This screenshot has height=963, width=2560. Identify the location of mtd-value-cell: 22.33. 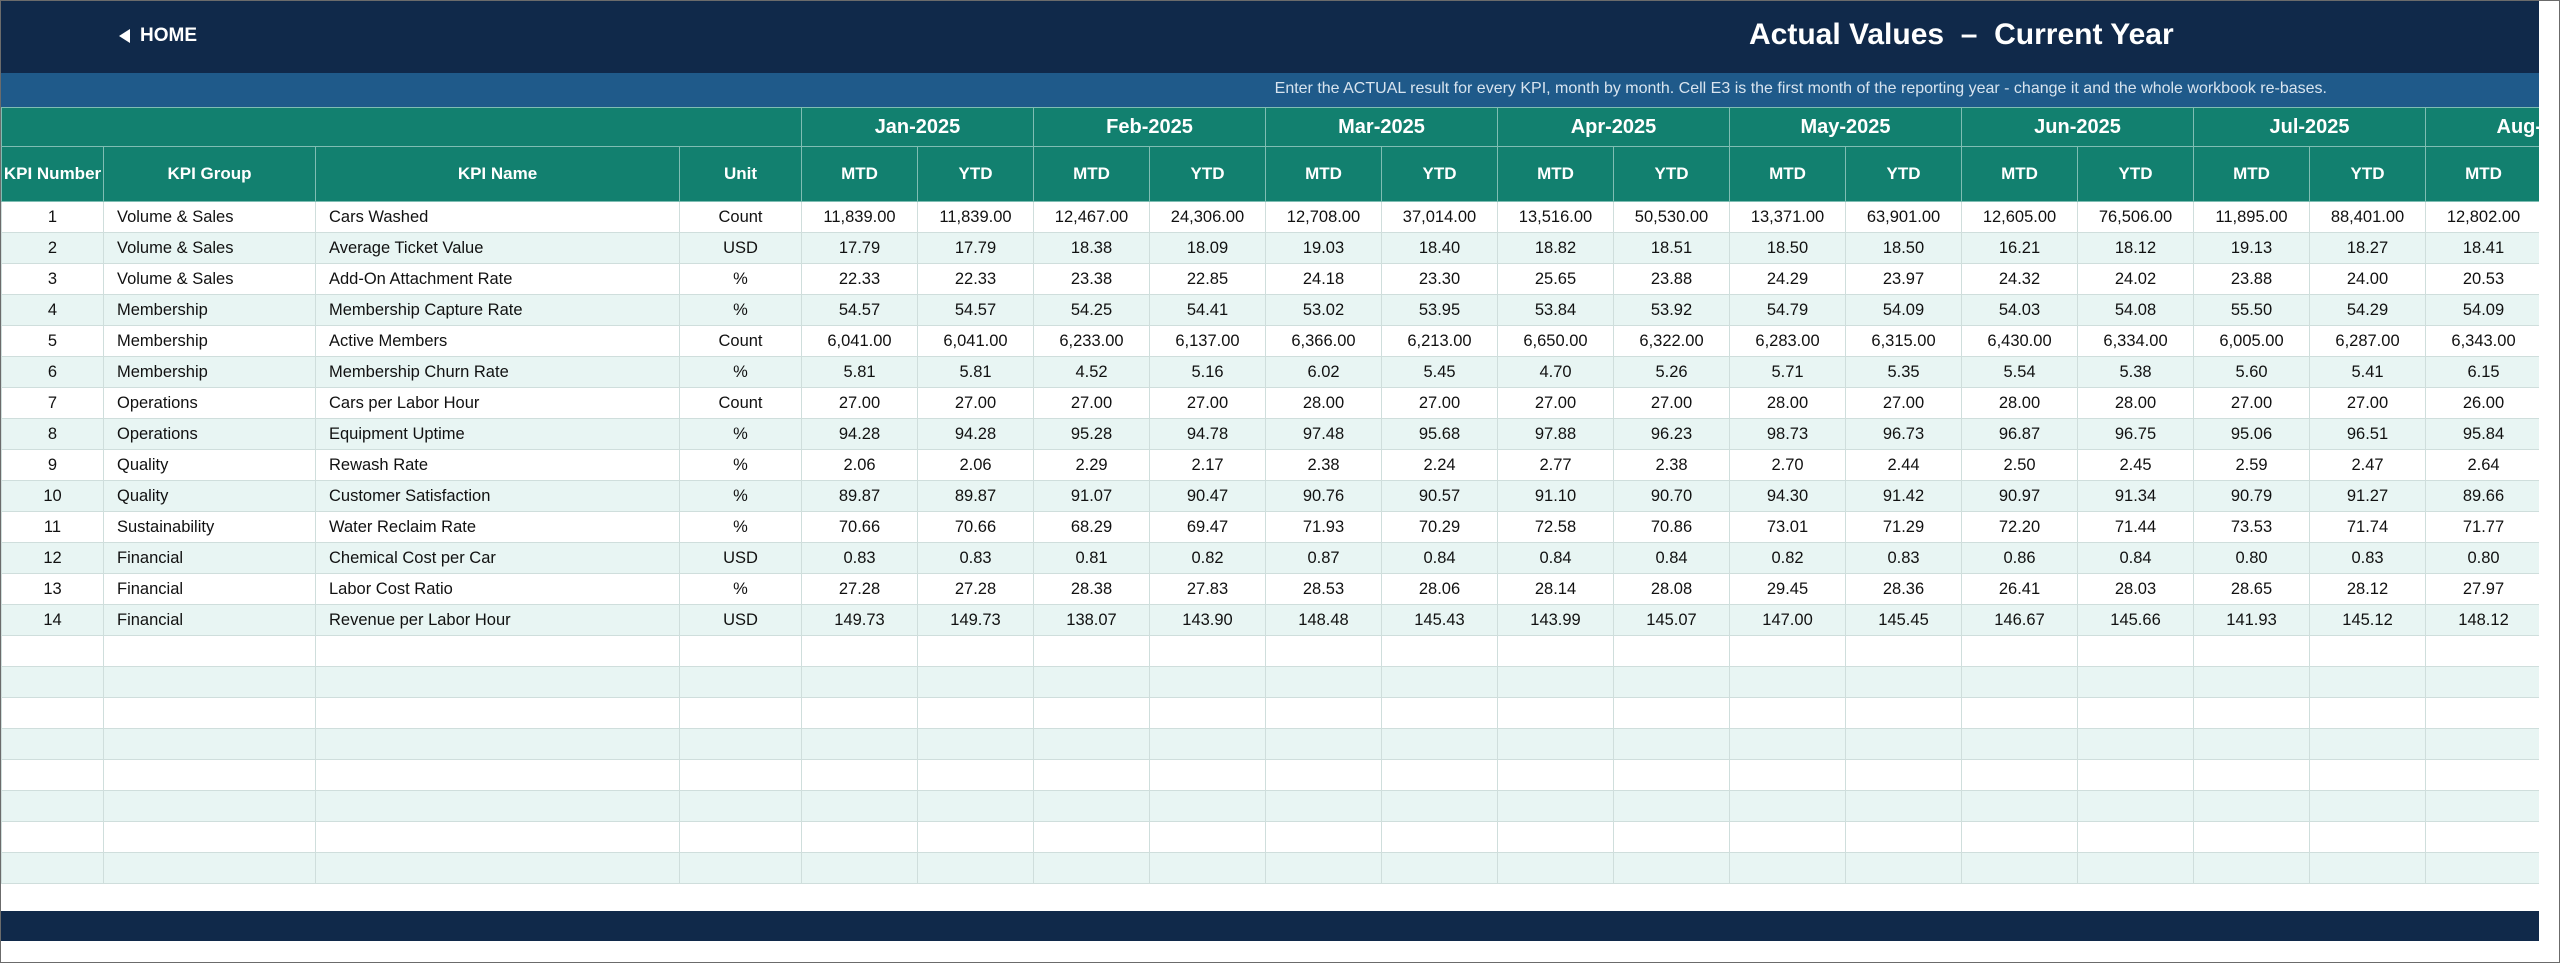
(859, 279).